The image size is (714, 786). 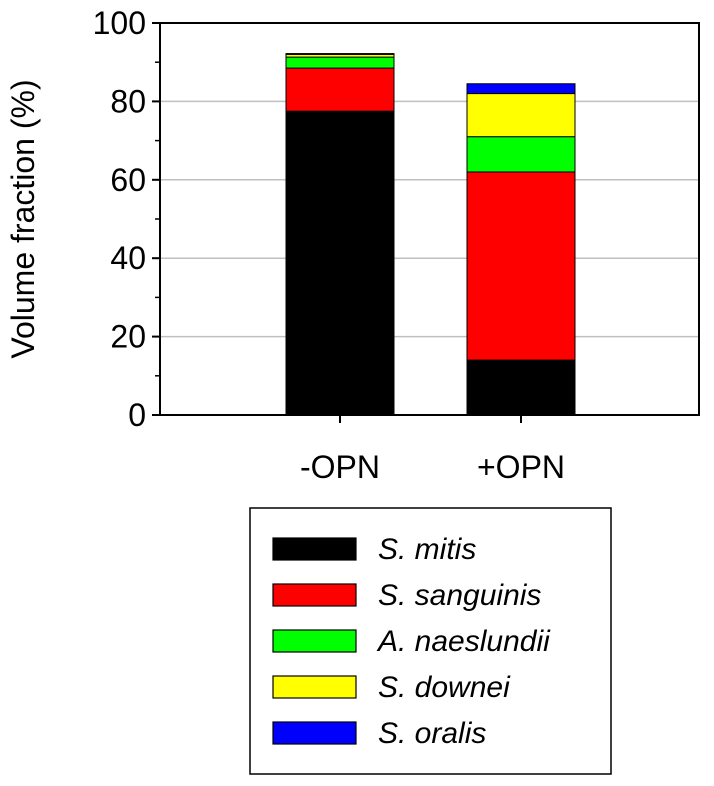 What do you see at coordinates (340, 467) in the screenshot?
I see `x-tick-label: -OPN` at bounding box center [340, 467].